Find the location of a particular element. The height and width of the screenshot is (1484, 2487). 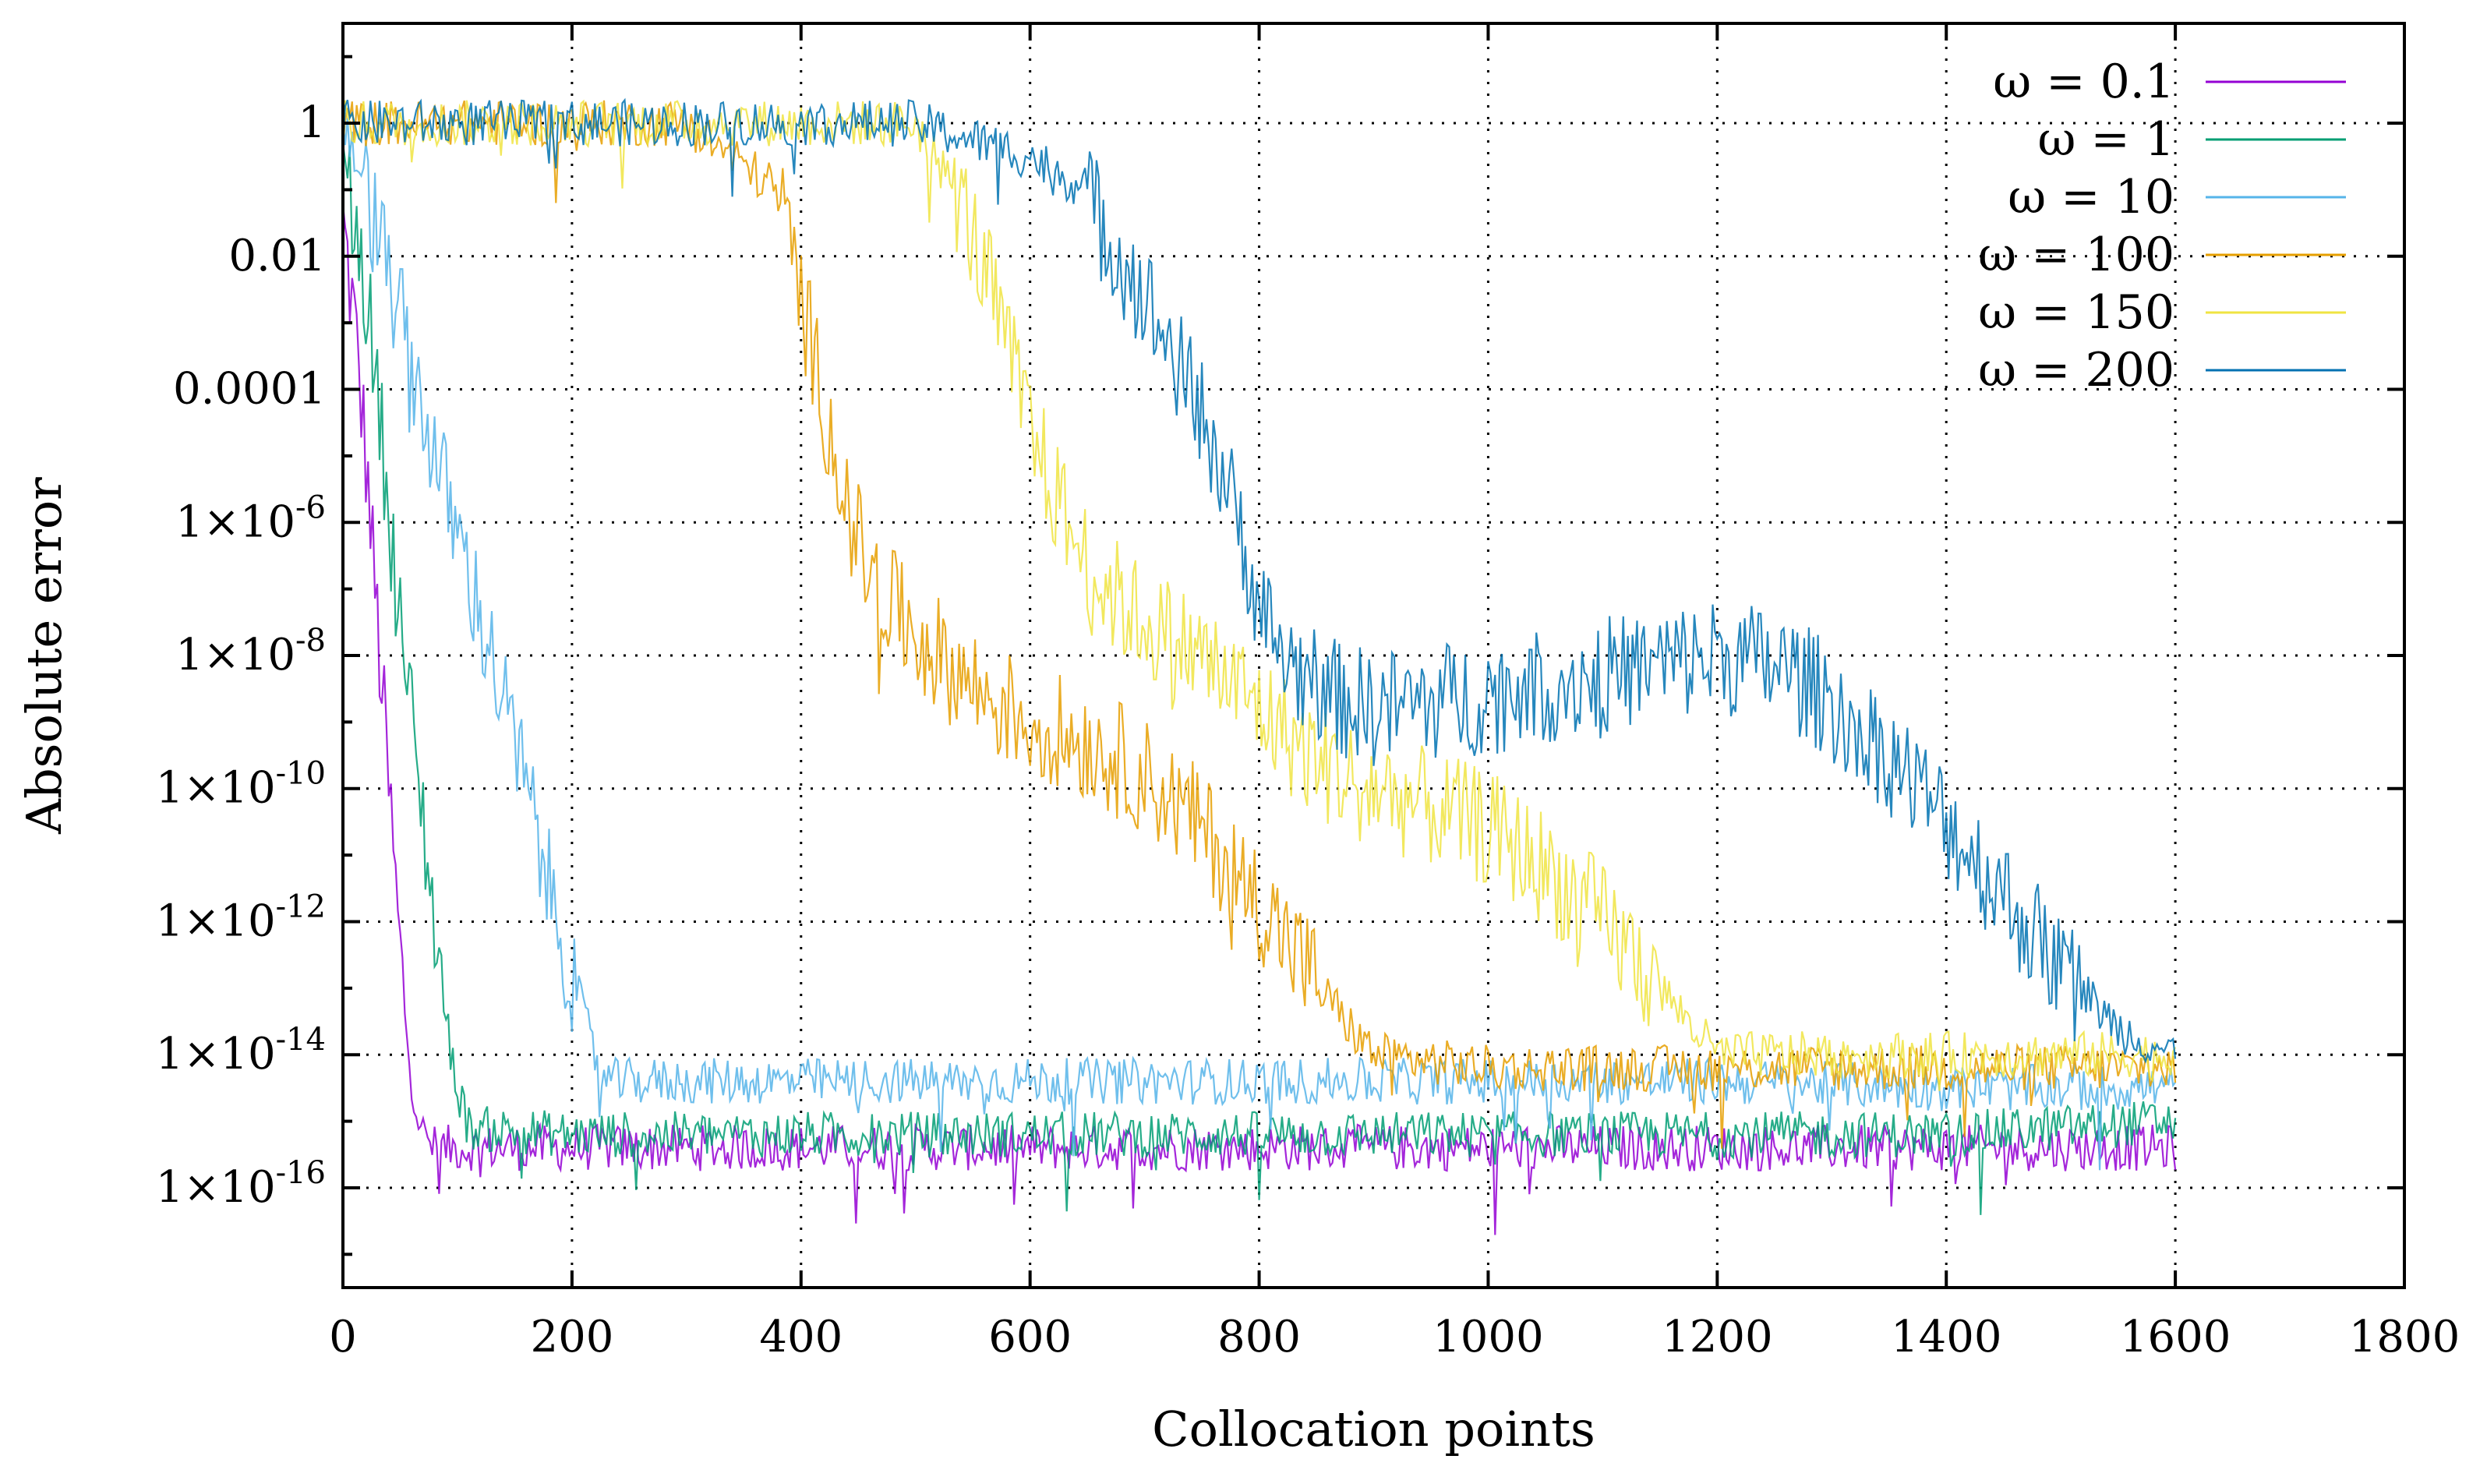

x-tick-label: 400 is located at coordinates (801, 1337).